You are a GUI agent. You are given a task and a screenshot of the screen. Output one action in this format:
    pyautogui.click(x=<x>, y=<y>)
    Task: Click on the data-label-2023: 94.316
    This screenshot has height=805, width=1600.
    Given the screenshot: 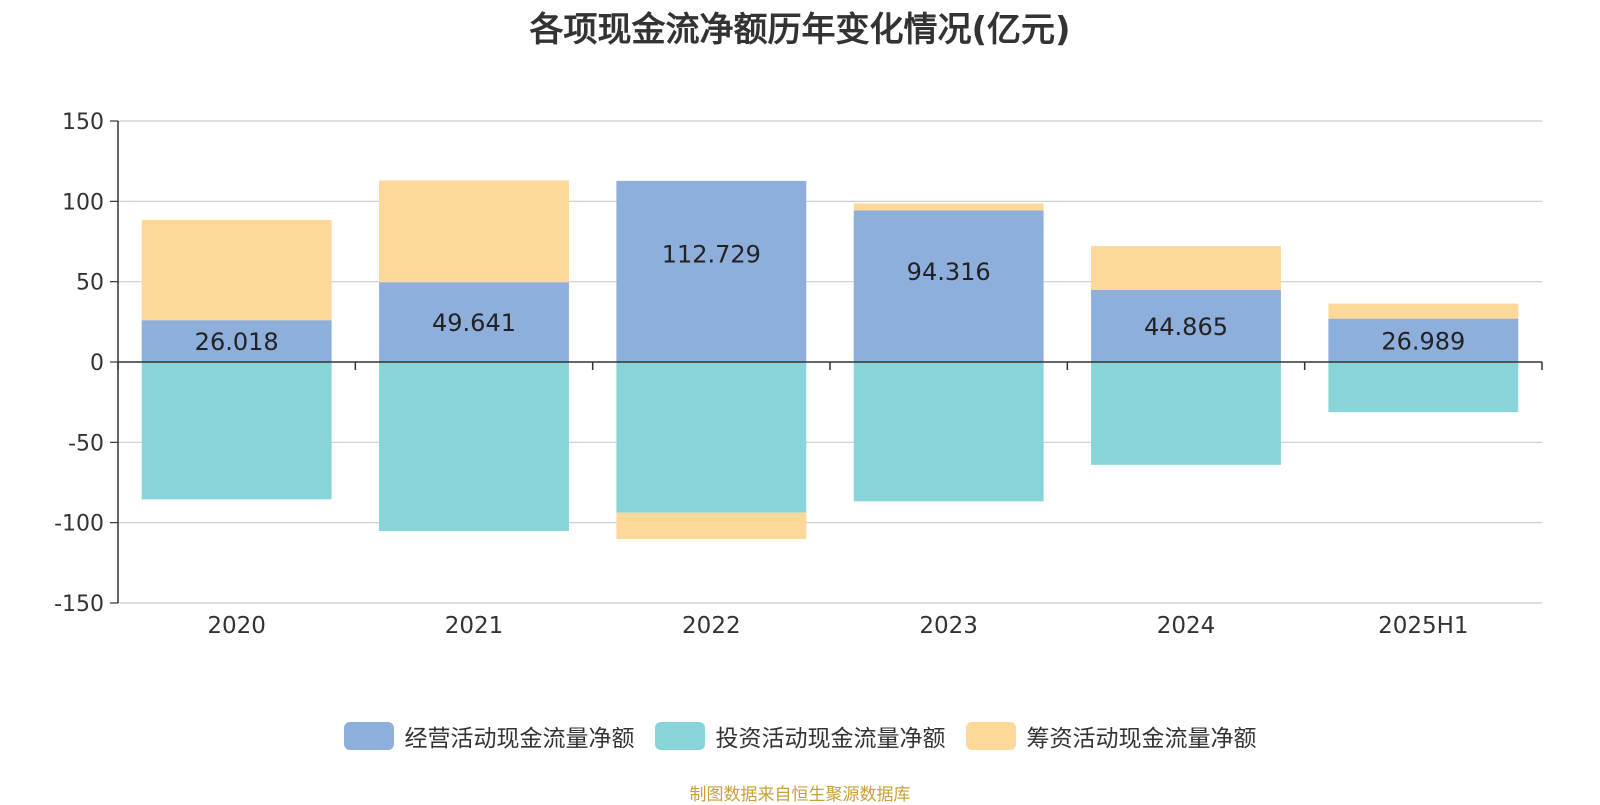 What is the action you would take?
    pyautogui.click(x=949, y=272)
    